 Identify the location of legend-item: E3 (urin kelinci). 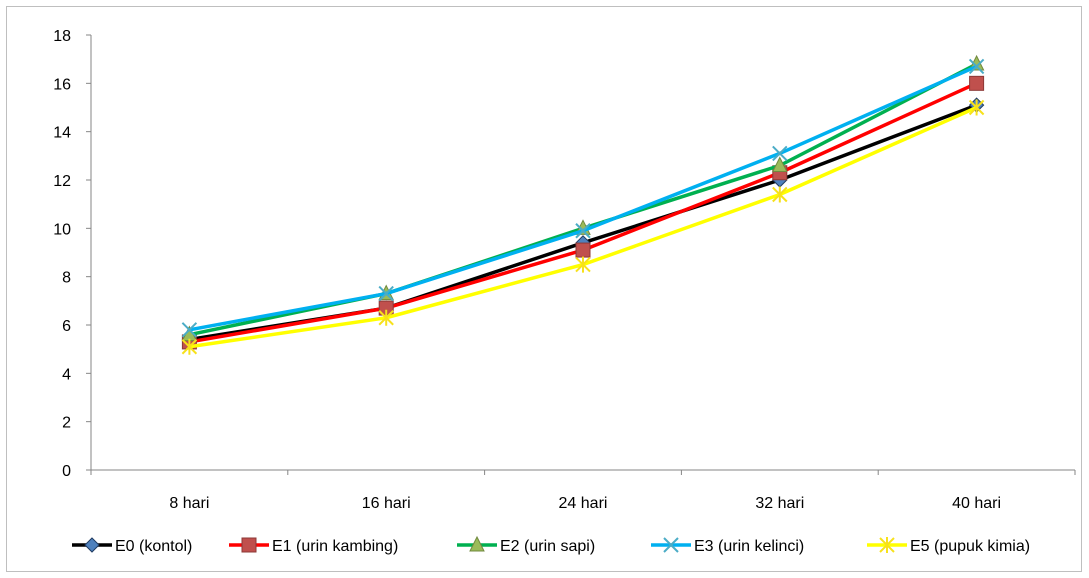
(727, 546).